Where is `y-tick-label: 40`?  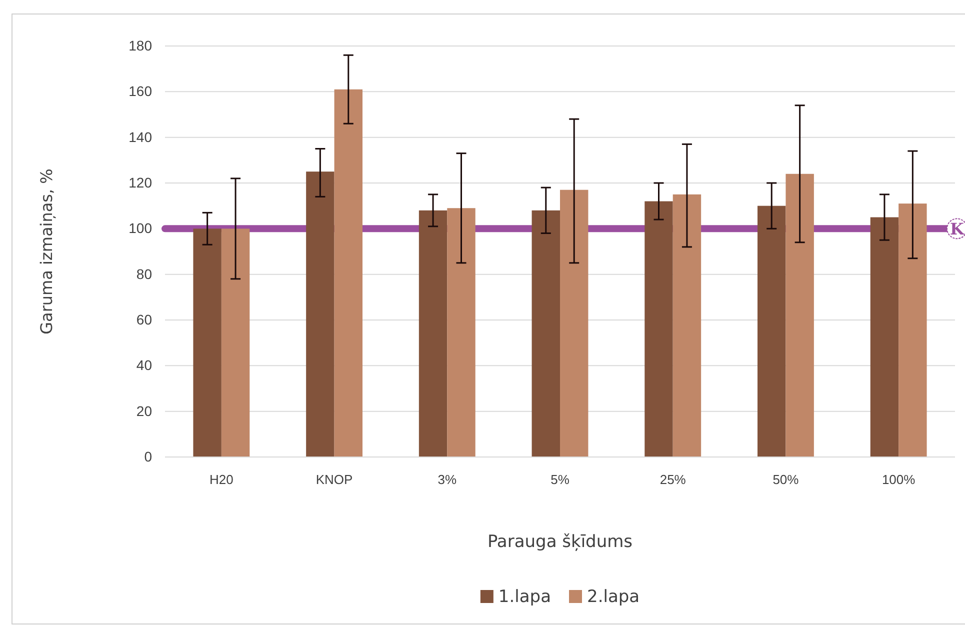 y-tick-label: 40 is located at coordinates (144, 365).